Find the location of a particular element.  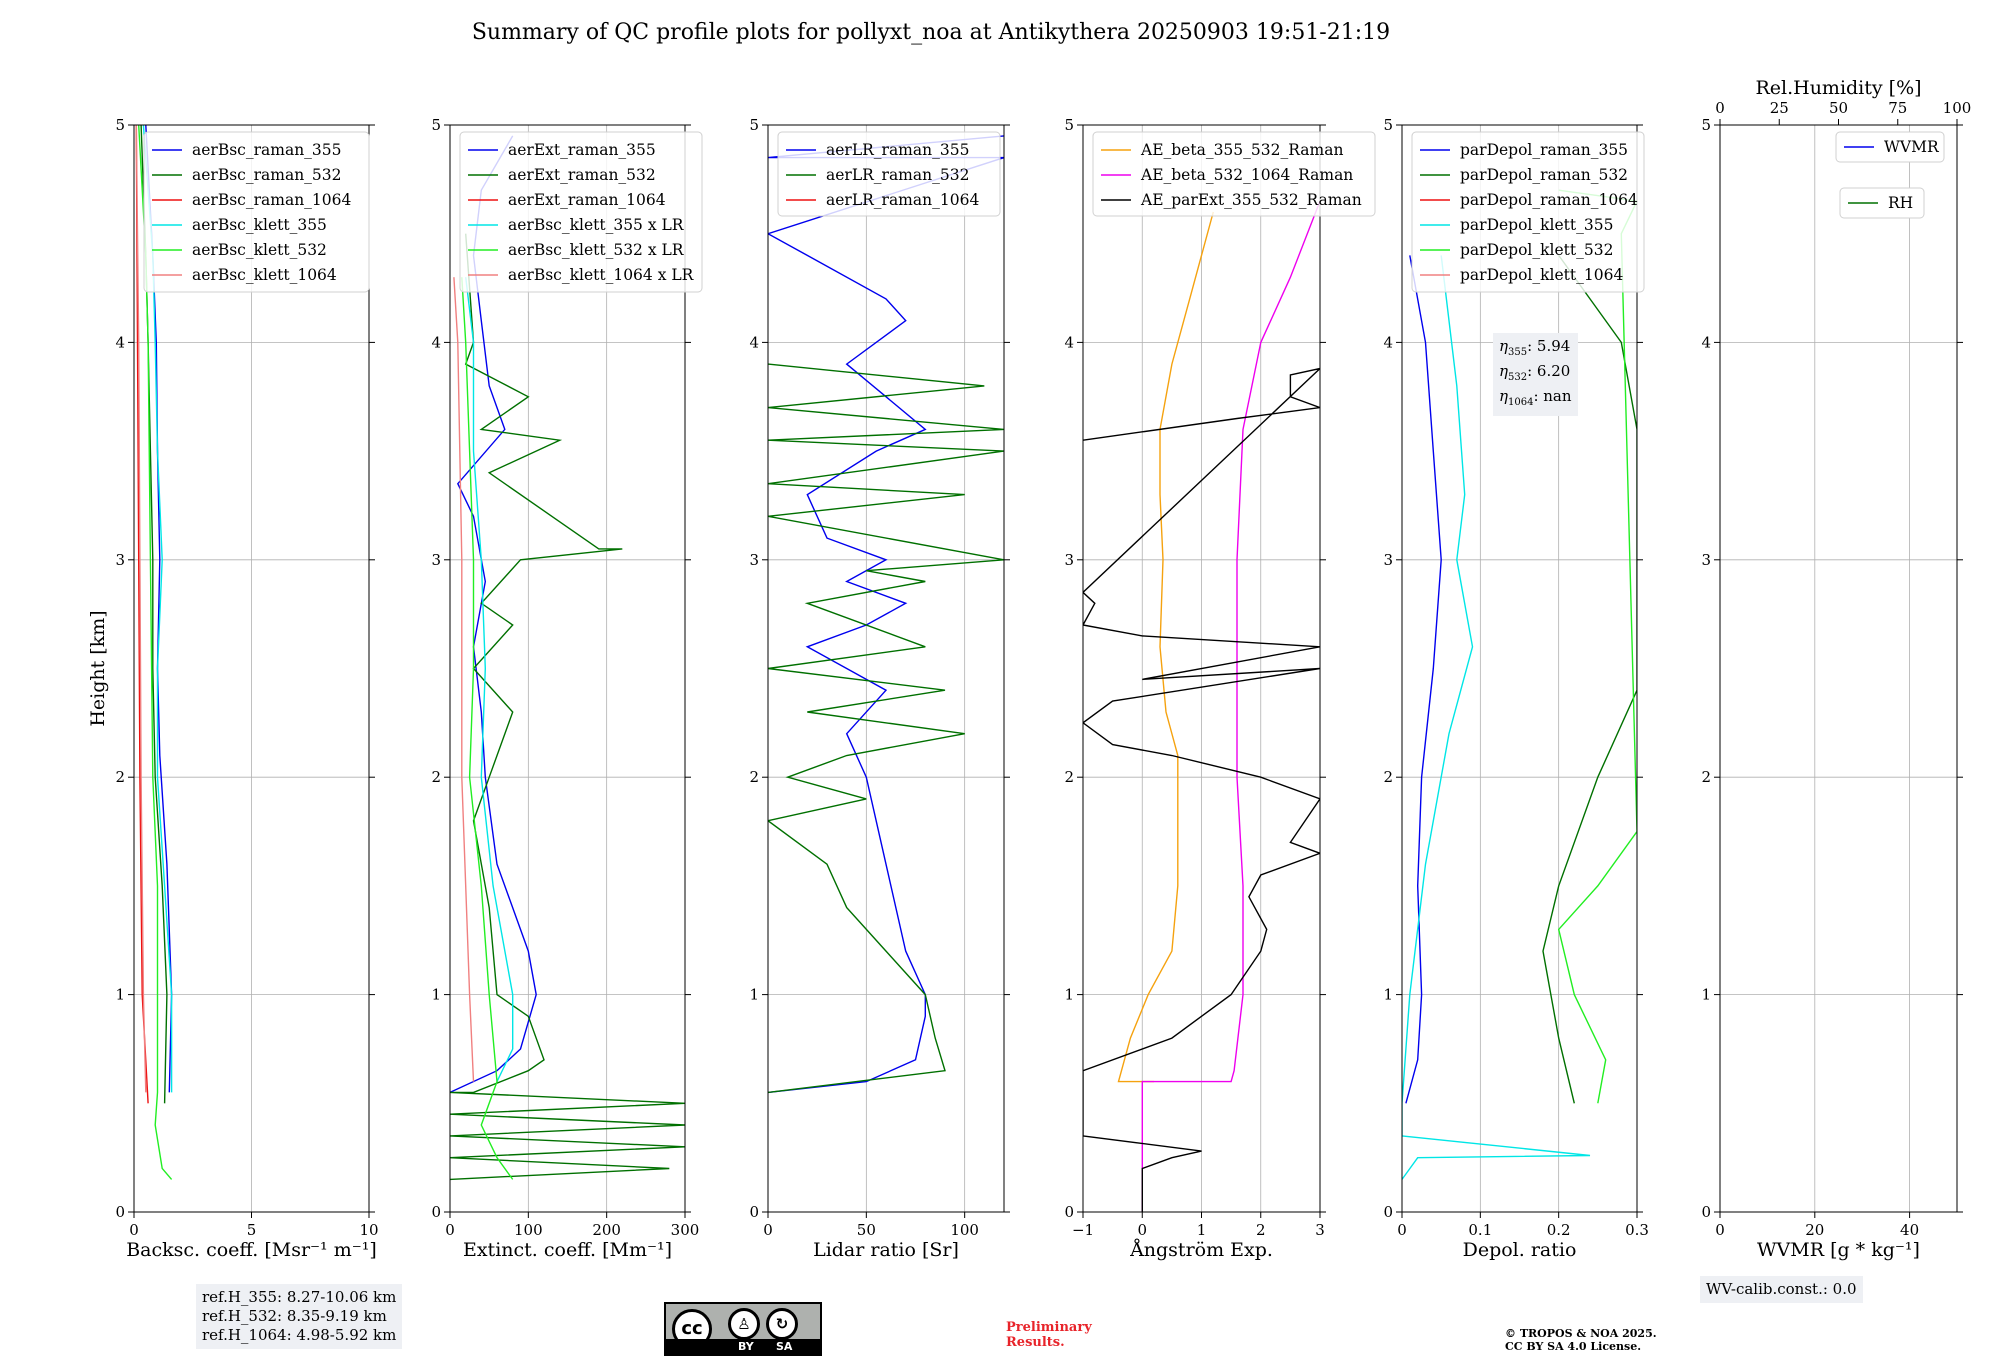

legend-label: aerBsc_klett_532 x LR is located at coordinates (596, 250).